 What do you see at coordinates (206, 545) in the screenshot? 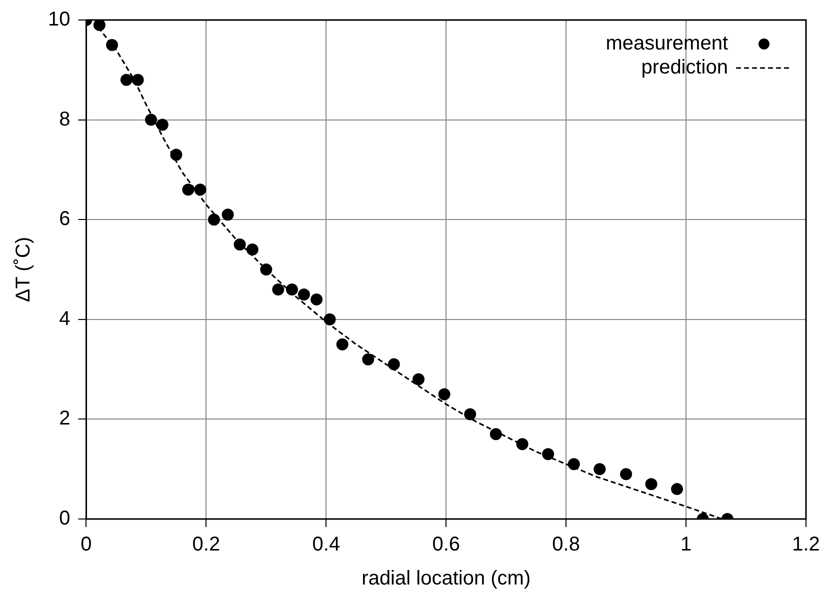
I see `x-tick-label: 0.2` at bounding box center [206, 545].